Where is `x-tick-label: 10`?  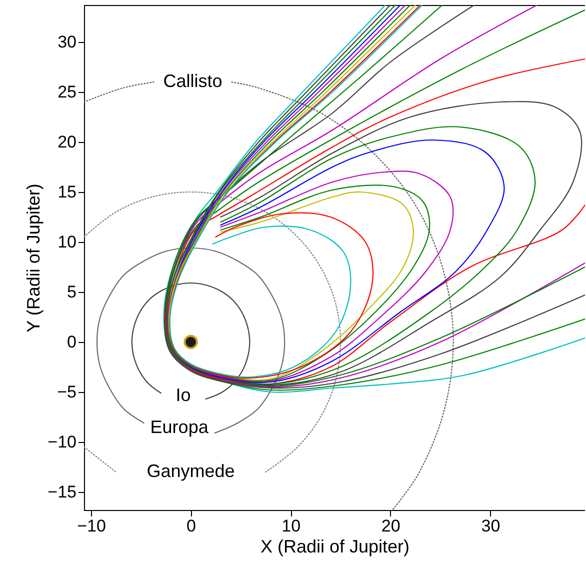 x-tick-label: 10 is located at coordinates (291, 526).